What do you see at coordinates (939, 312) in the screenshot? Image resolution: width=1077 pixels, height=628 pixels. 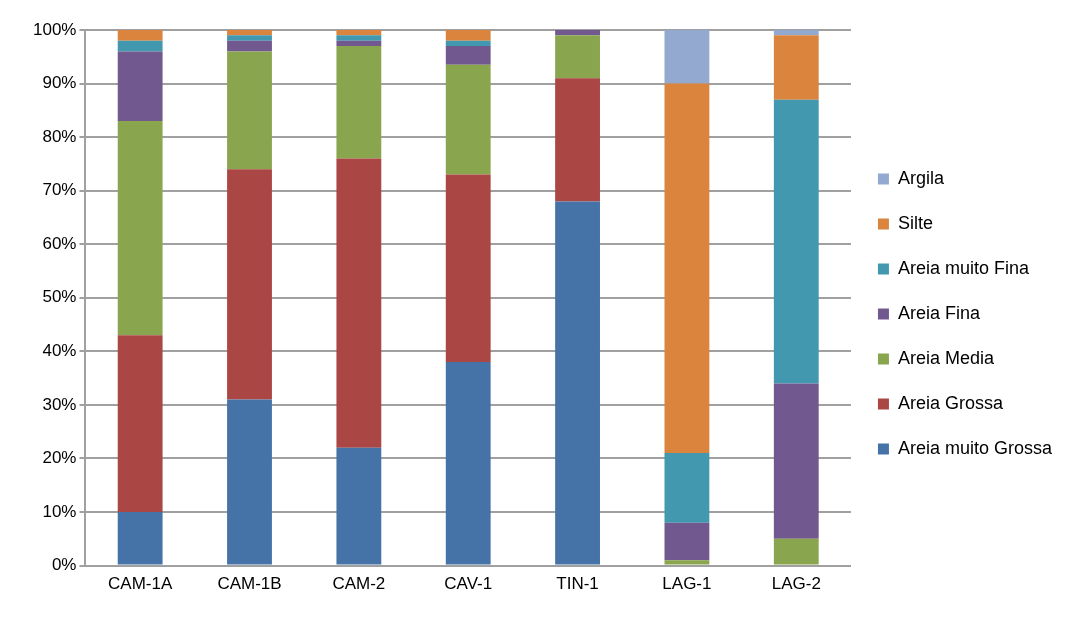 I see `legend-label: Areia Fina` at bounding box center [939, 312].